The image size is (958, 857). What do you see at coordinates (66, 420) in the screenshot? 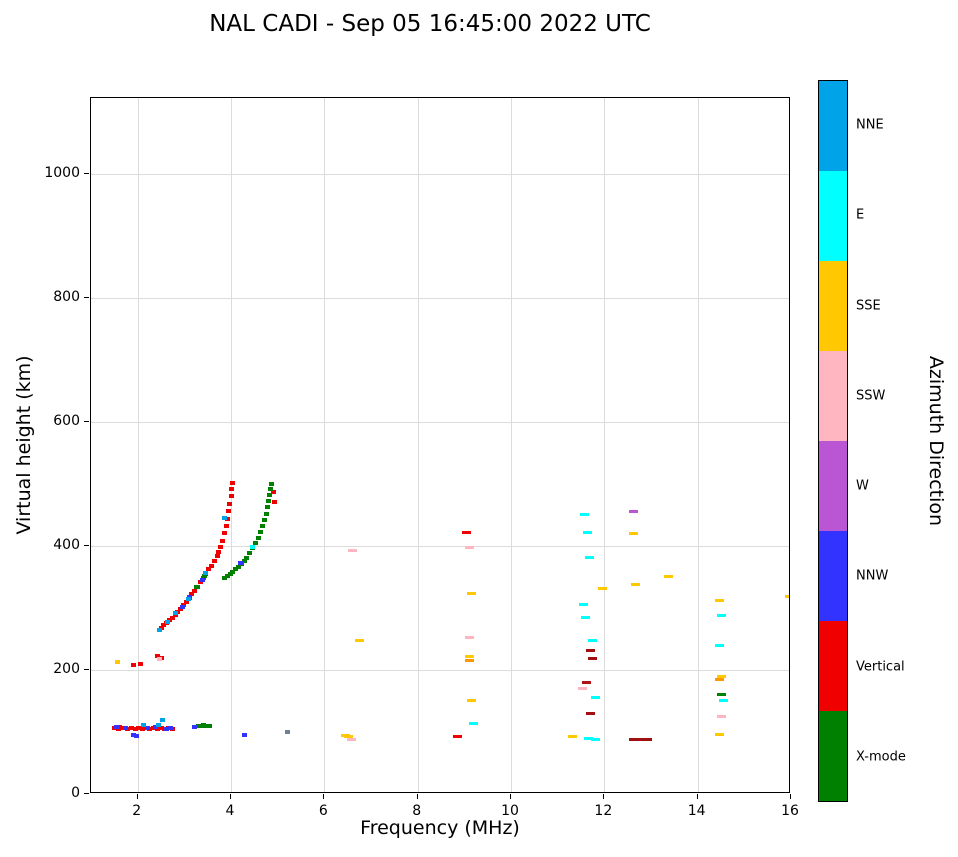
I see `y-tick-label: 600` at bounding box center [66, 420].